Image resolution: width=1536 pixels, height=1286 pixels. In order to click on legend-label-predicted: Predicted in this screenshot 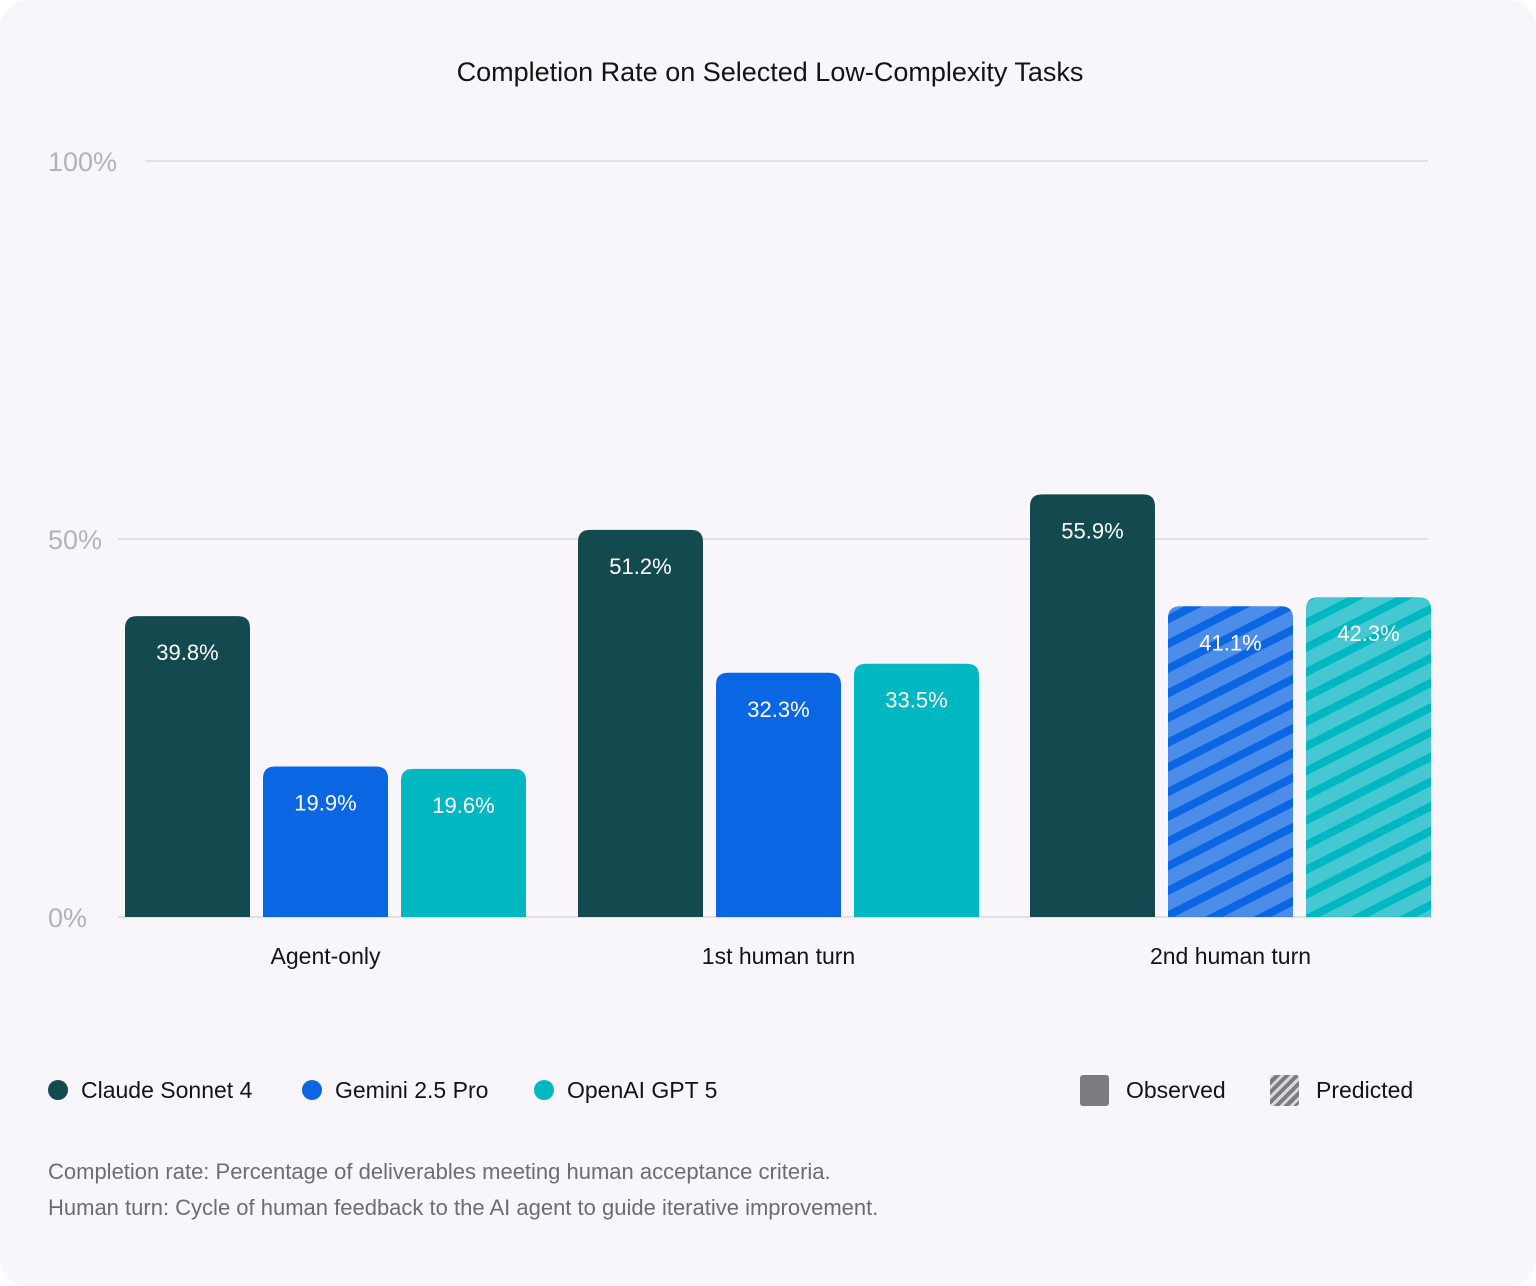, I will do `click(1365, 1089)`.